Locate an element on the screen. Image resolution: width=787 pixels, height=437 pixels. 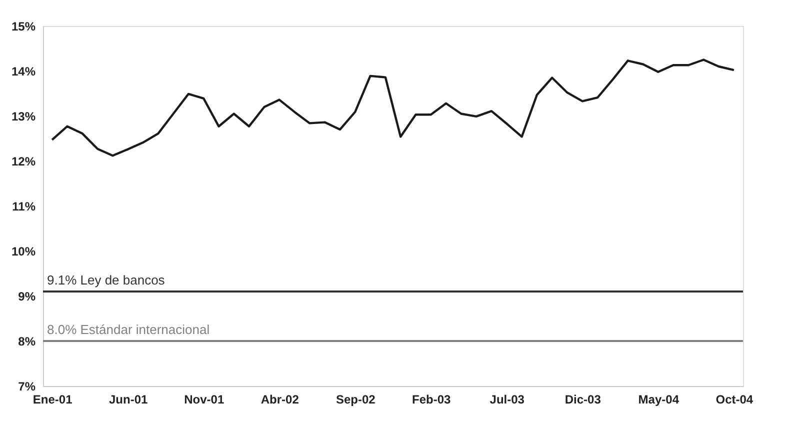
x-tick-label: Nov-01 is located at coordinates (204, 399).